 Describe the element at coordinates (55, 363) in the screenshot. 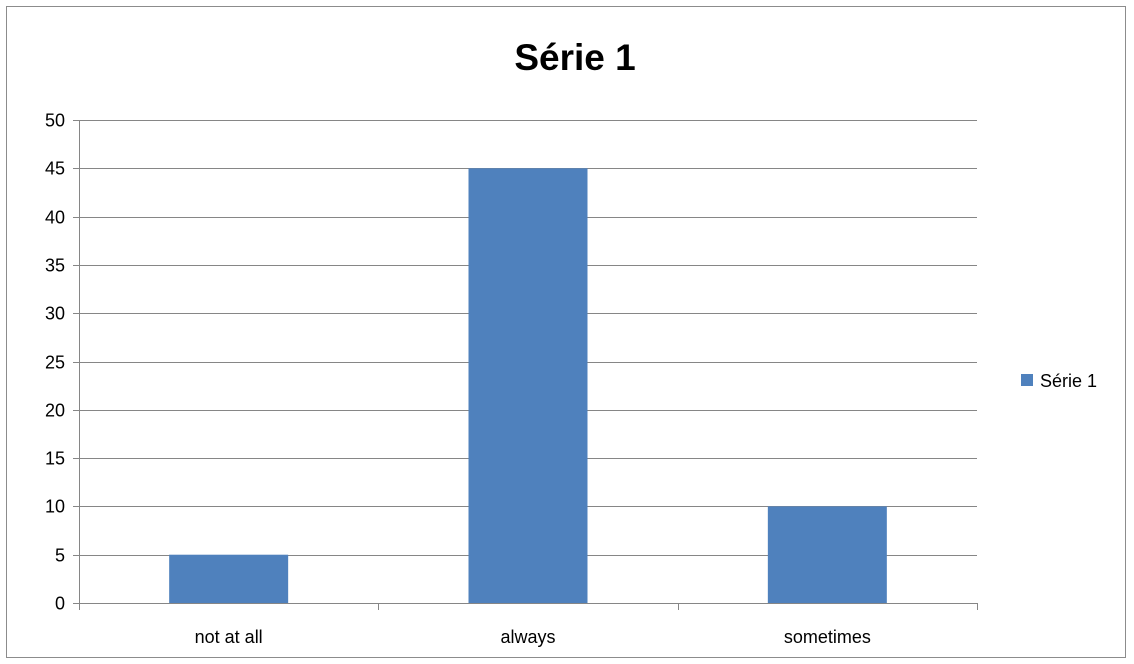

I see `y-tick-label: 25` at that location.